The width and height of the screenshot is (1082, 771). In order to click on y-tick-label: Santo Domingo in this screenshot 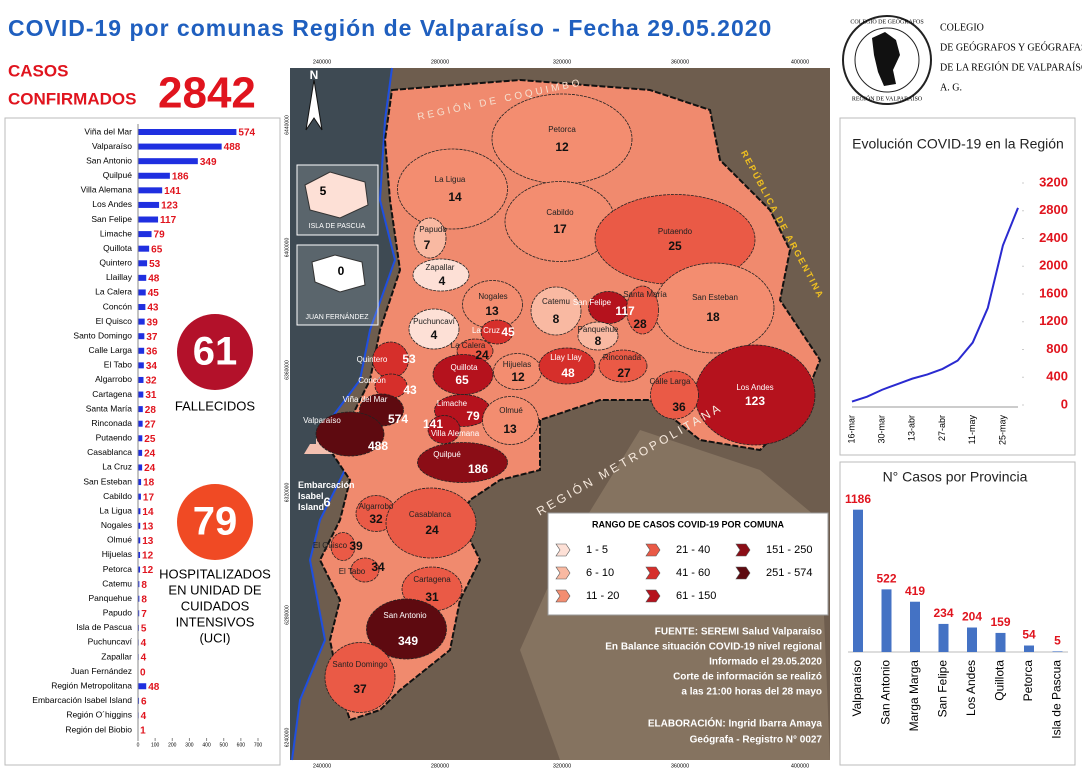, I will do `click(102, 335)`.